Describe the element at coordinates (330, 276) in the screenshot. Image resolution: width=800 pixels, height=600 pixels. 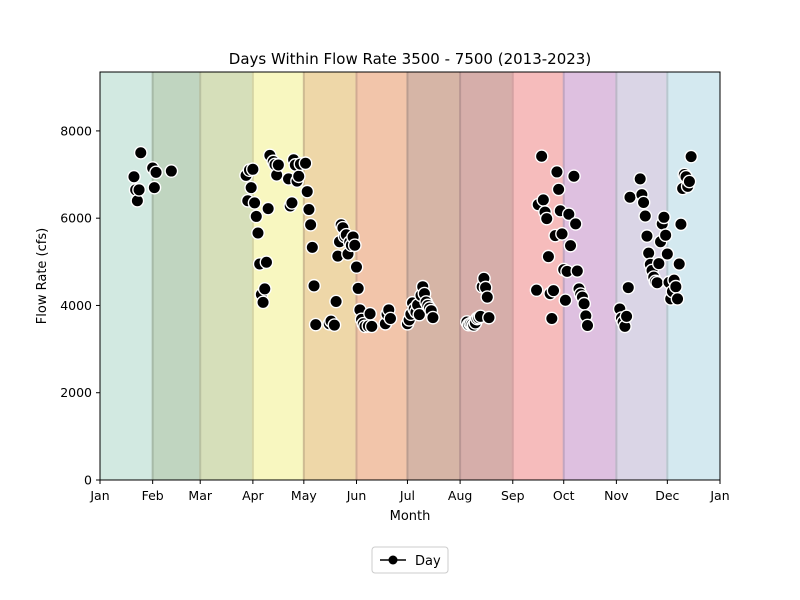
I see `month-band-may` at that location.